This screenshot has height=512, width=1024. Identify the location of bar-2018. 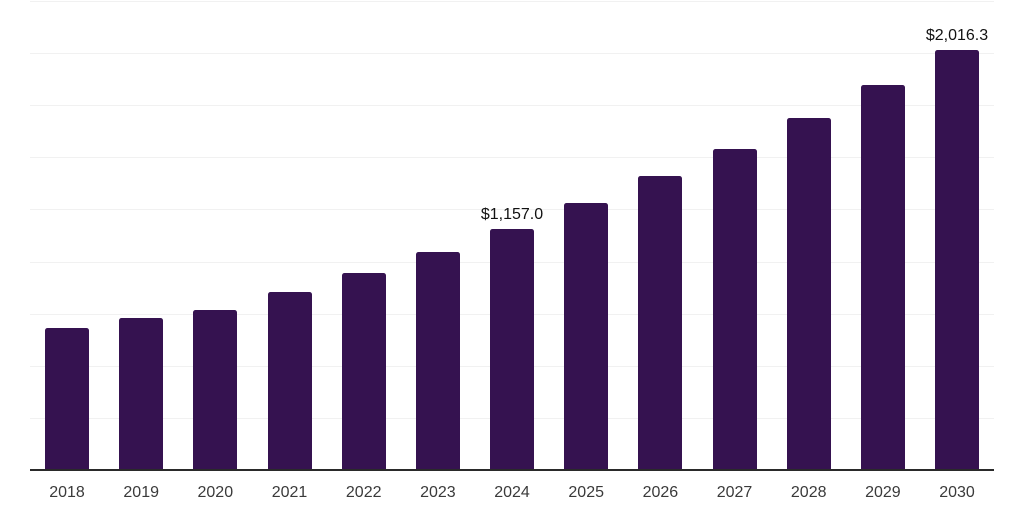
(67, 398).